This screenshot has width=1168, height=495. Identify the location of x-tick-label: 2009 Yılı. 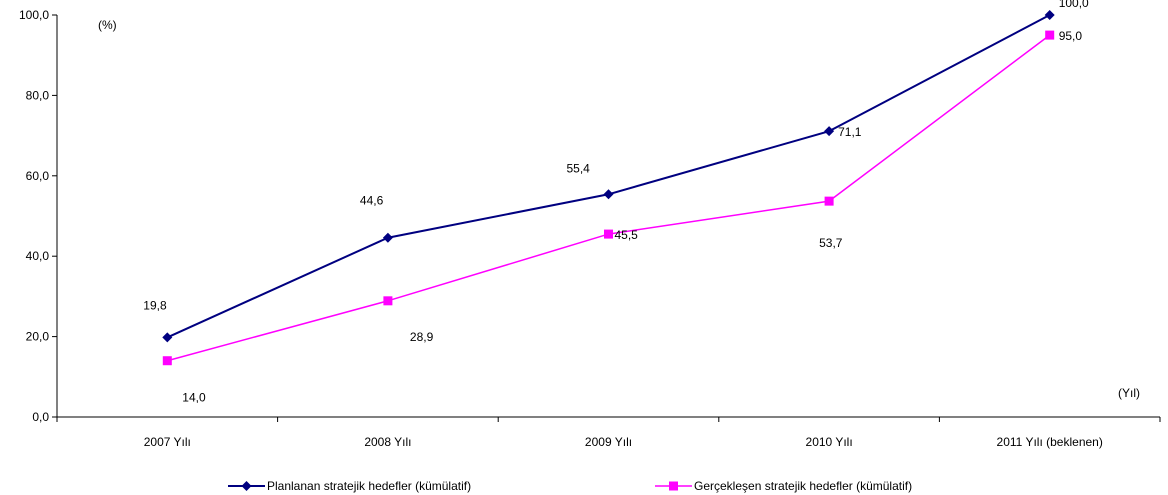
(608, 442).